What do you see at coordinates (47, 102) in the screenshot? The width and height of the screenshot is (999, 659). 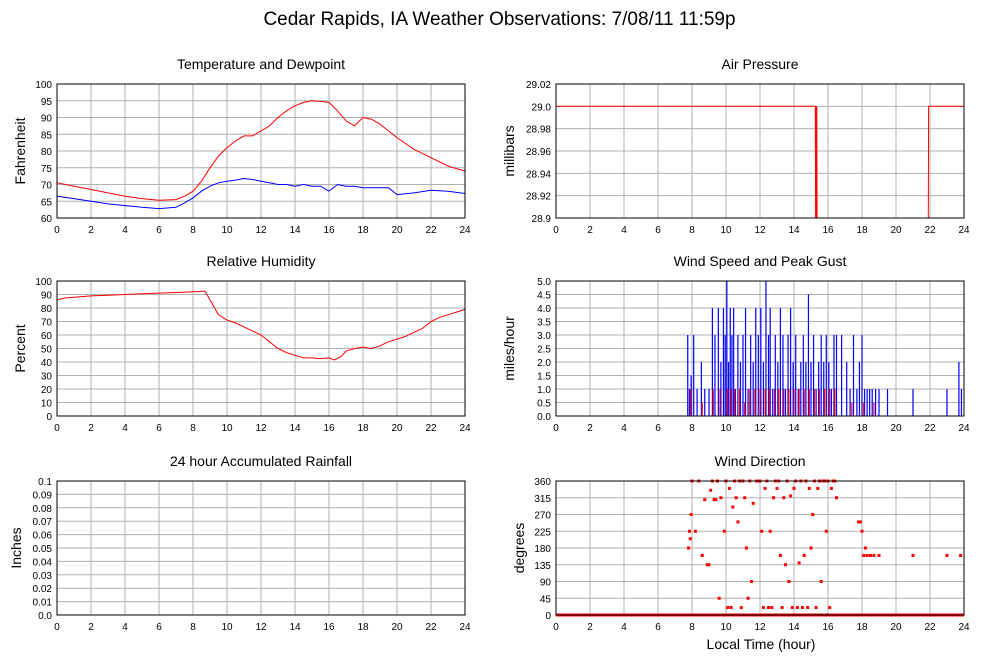 I see `y-tick-label: 95` at bounding box center [47, 102].